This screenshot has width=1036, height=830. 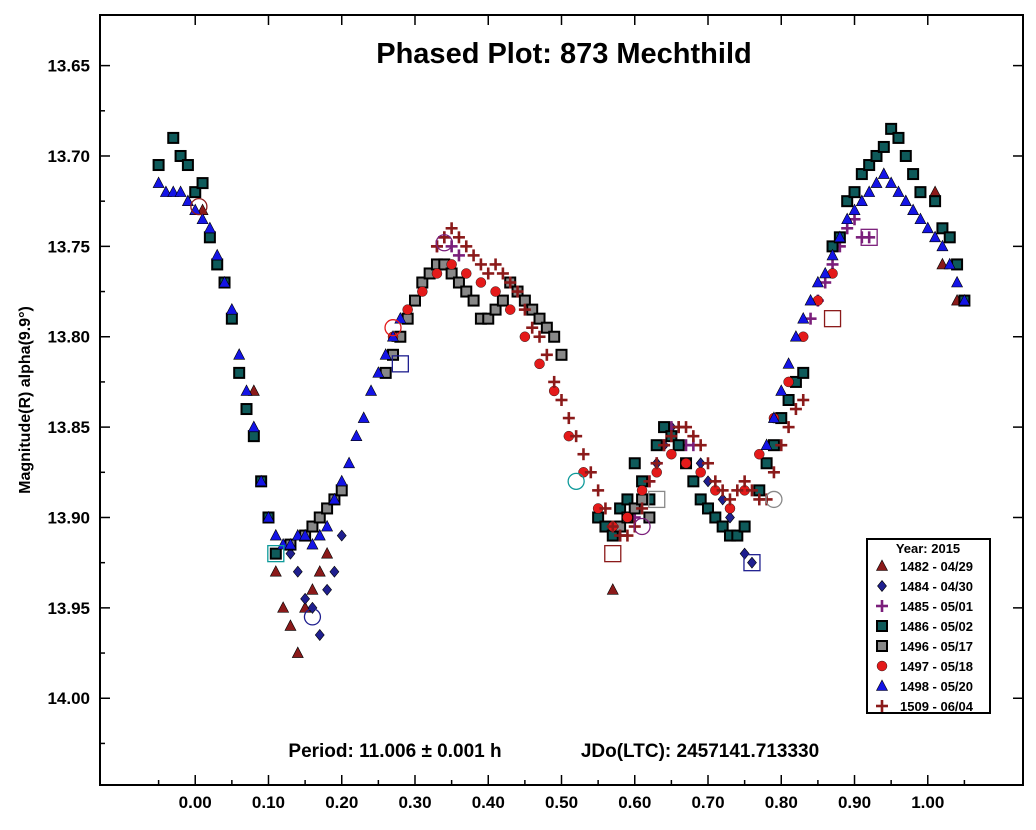 I want to click on x-tick-label: 0.30, so click(x=414, y=802).